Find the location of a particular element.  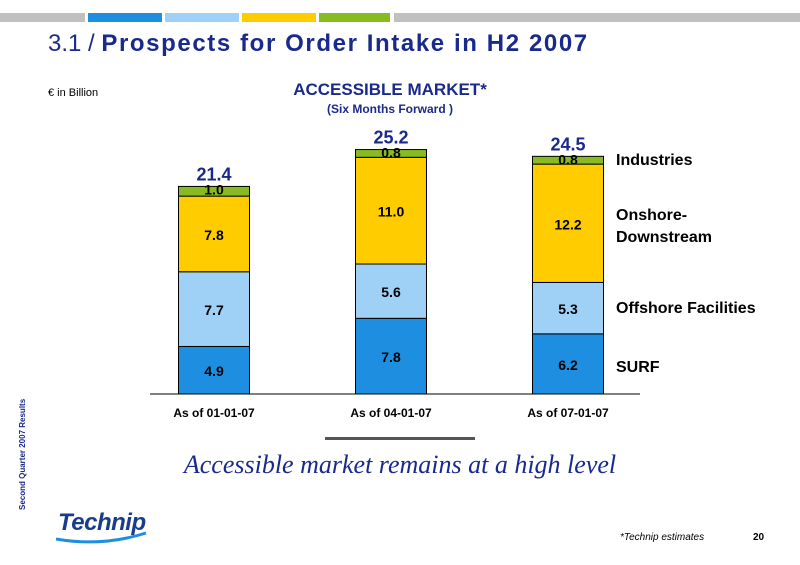

category-label-2: As of 07-01-07 is located at coordinates (568, 413).